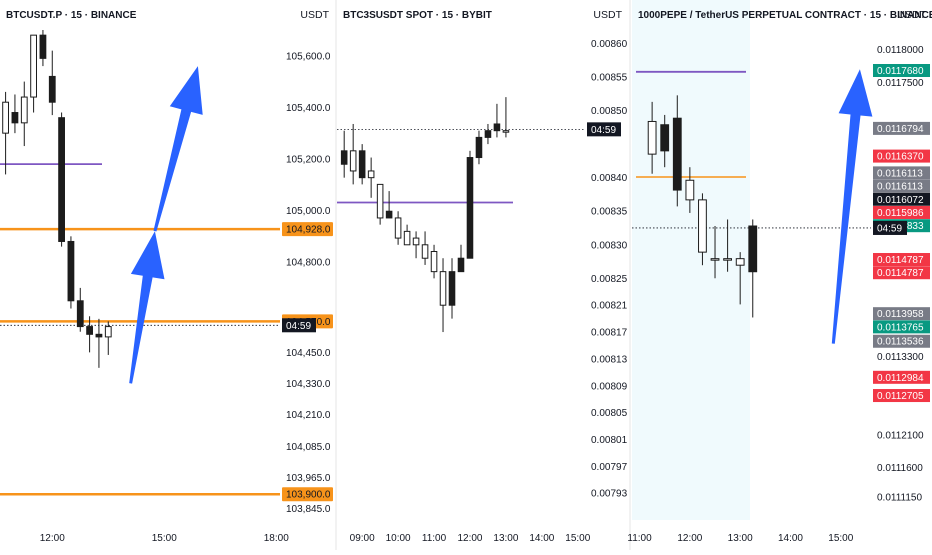 The width and height of the screenshot is (932, 555). What do you see at coordinates (308, 159) in the screenshot?
I see `y-tick-label: 105,200.0` at bounding box center [308, 159].